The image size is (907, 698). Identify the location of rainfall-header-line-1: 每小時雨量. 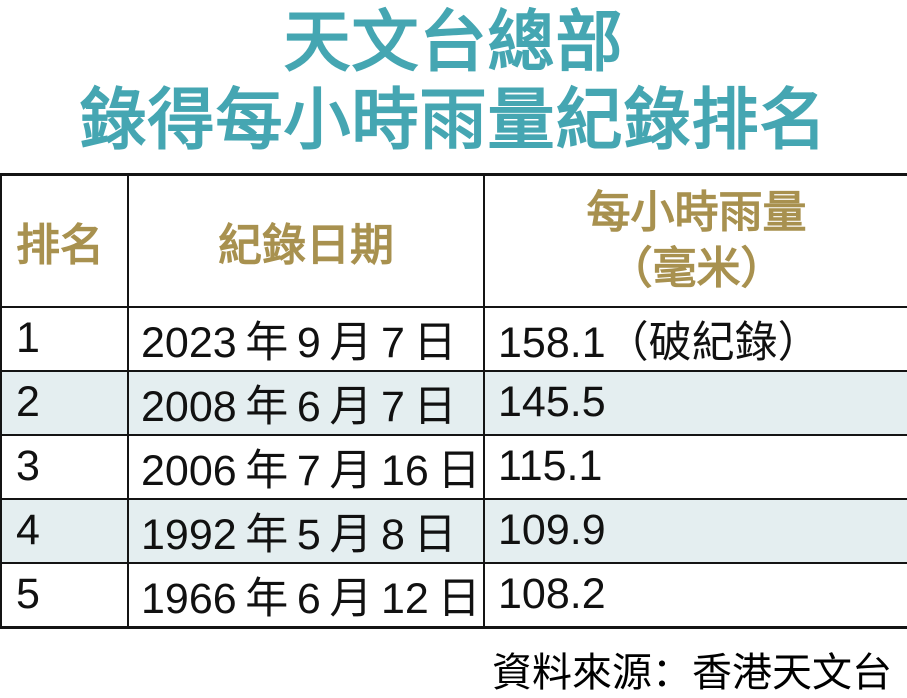
(696, 212).